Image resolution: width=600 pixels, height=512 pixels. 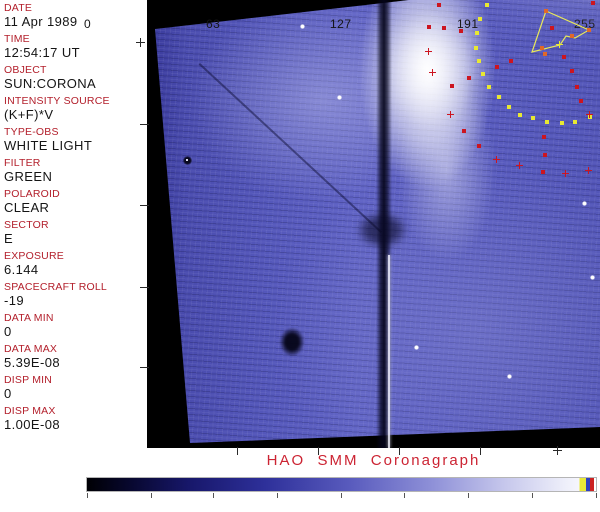 I want to click on field-polaroid: POLAROID CLEAR, so click(x=75, y=202).